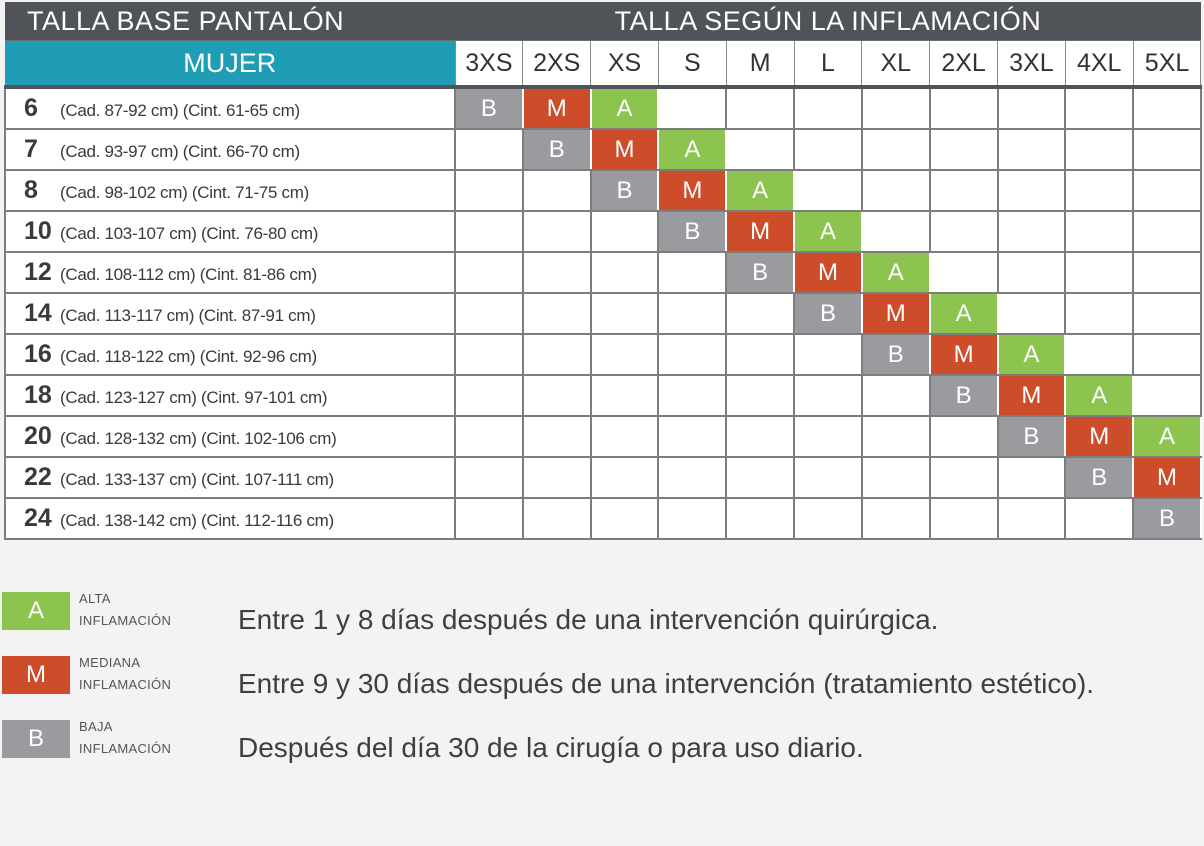 This screenshot has width=1204, height=846. I want to click on base-size-cell: 14 (Cad. 113-117 cm) (Cint. 87-91 cm), so click(230, 314).